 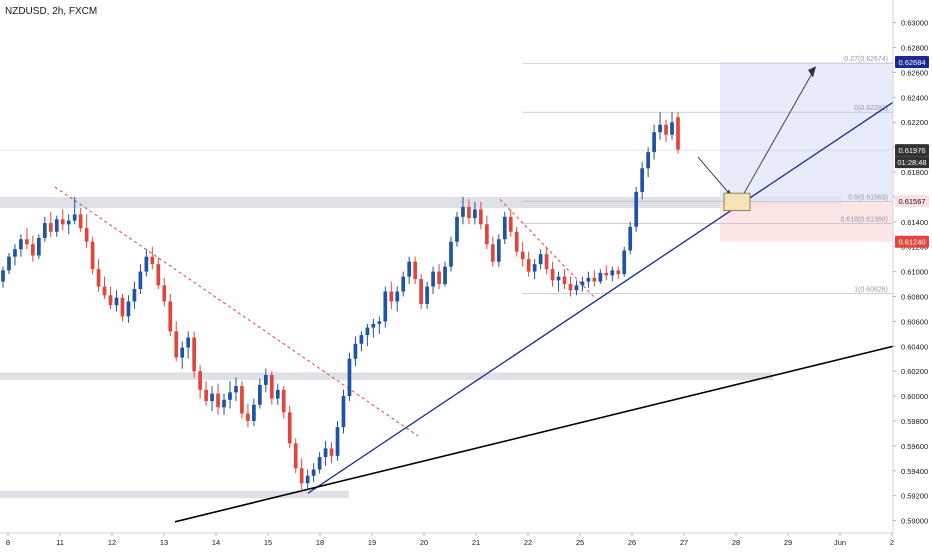 I want to click on entry-box, so click(x=737, y=202).